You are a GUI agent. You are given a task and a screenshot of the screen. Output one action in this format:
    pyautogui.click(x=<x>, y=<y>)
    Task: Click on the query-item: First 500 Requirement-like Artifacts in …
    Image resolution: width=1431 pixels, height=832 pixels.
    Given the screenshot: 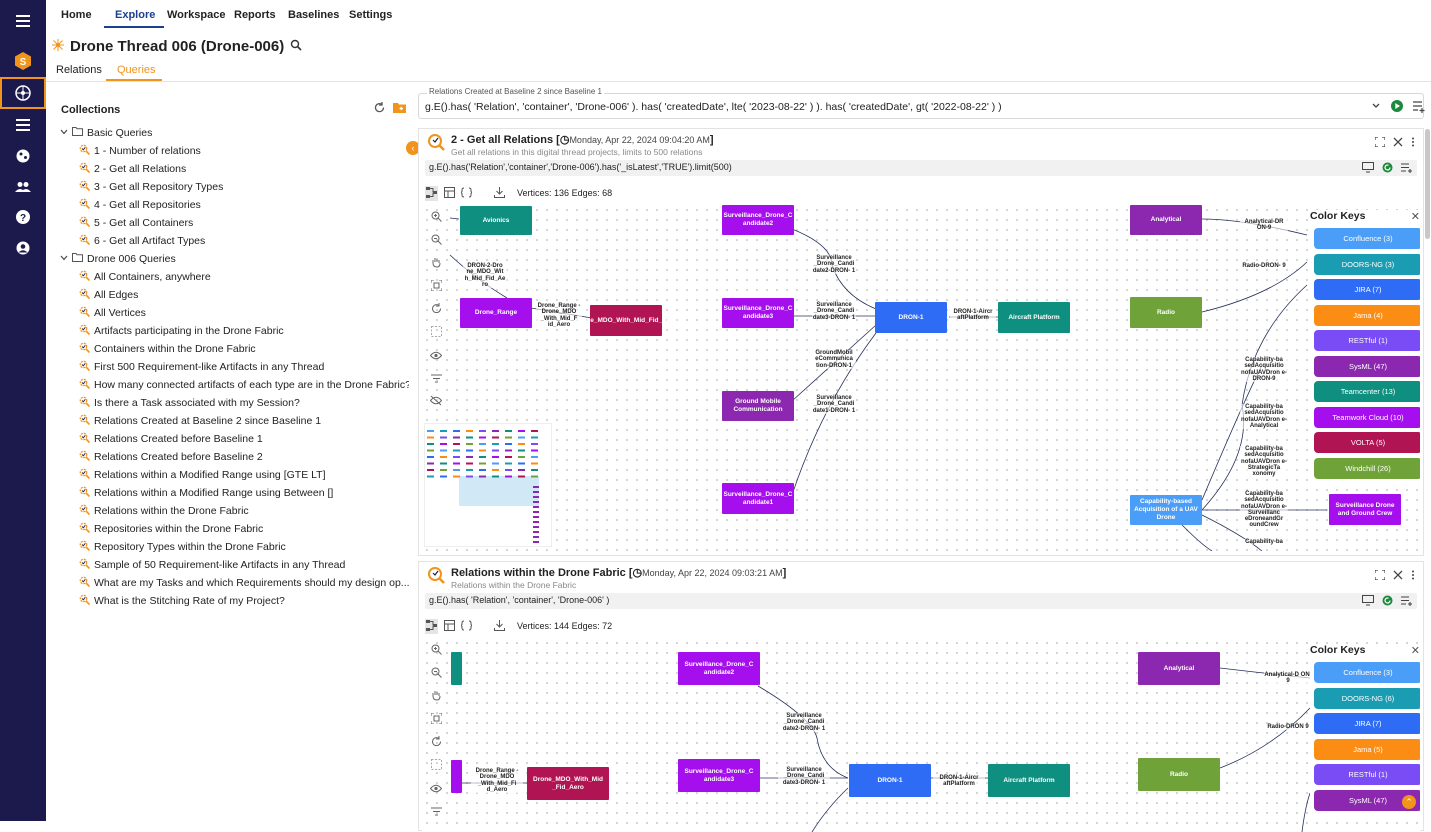 What is the action you would take?
    pyautogui.click(x=244, y=367)
    